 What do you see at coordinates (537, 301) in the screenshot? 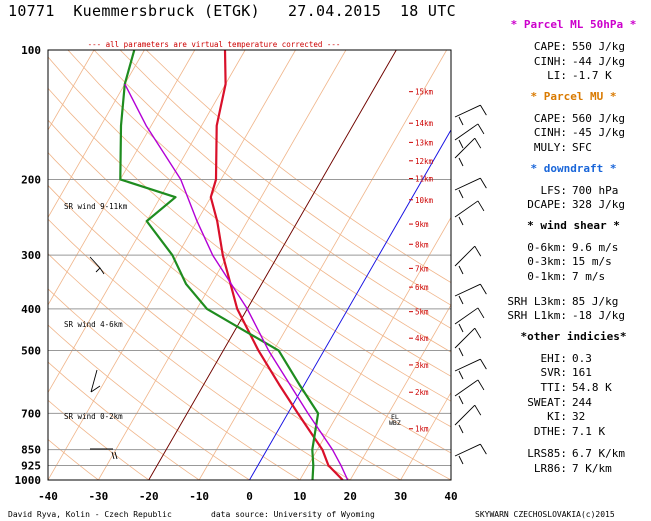
I see `srh-label: SRH L3km:` at bounding box center [537, 301].